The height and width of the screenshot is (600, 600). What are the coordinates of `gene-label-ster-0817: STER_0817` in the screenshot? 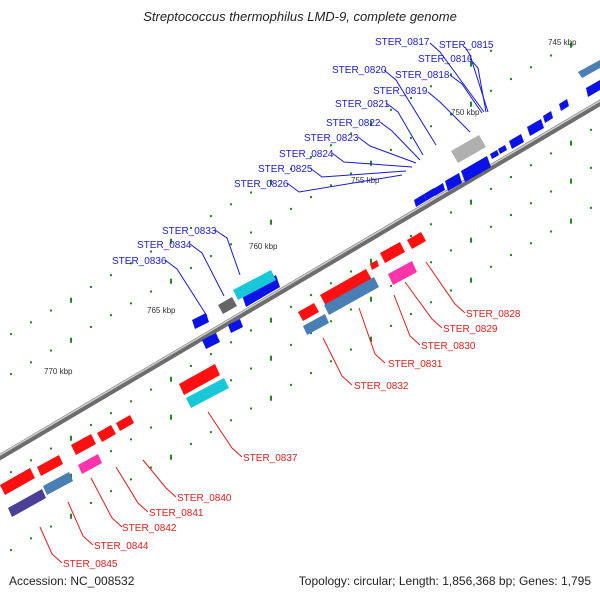 It's located at (402, 42).